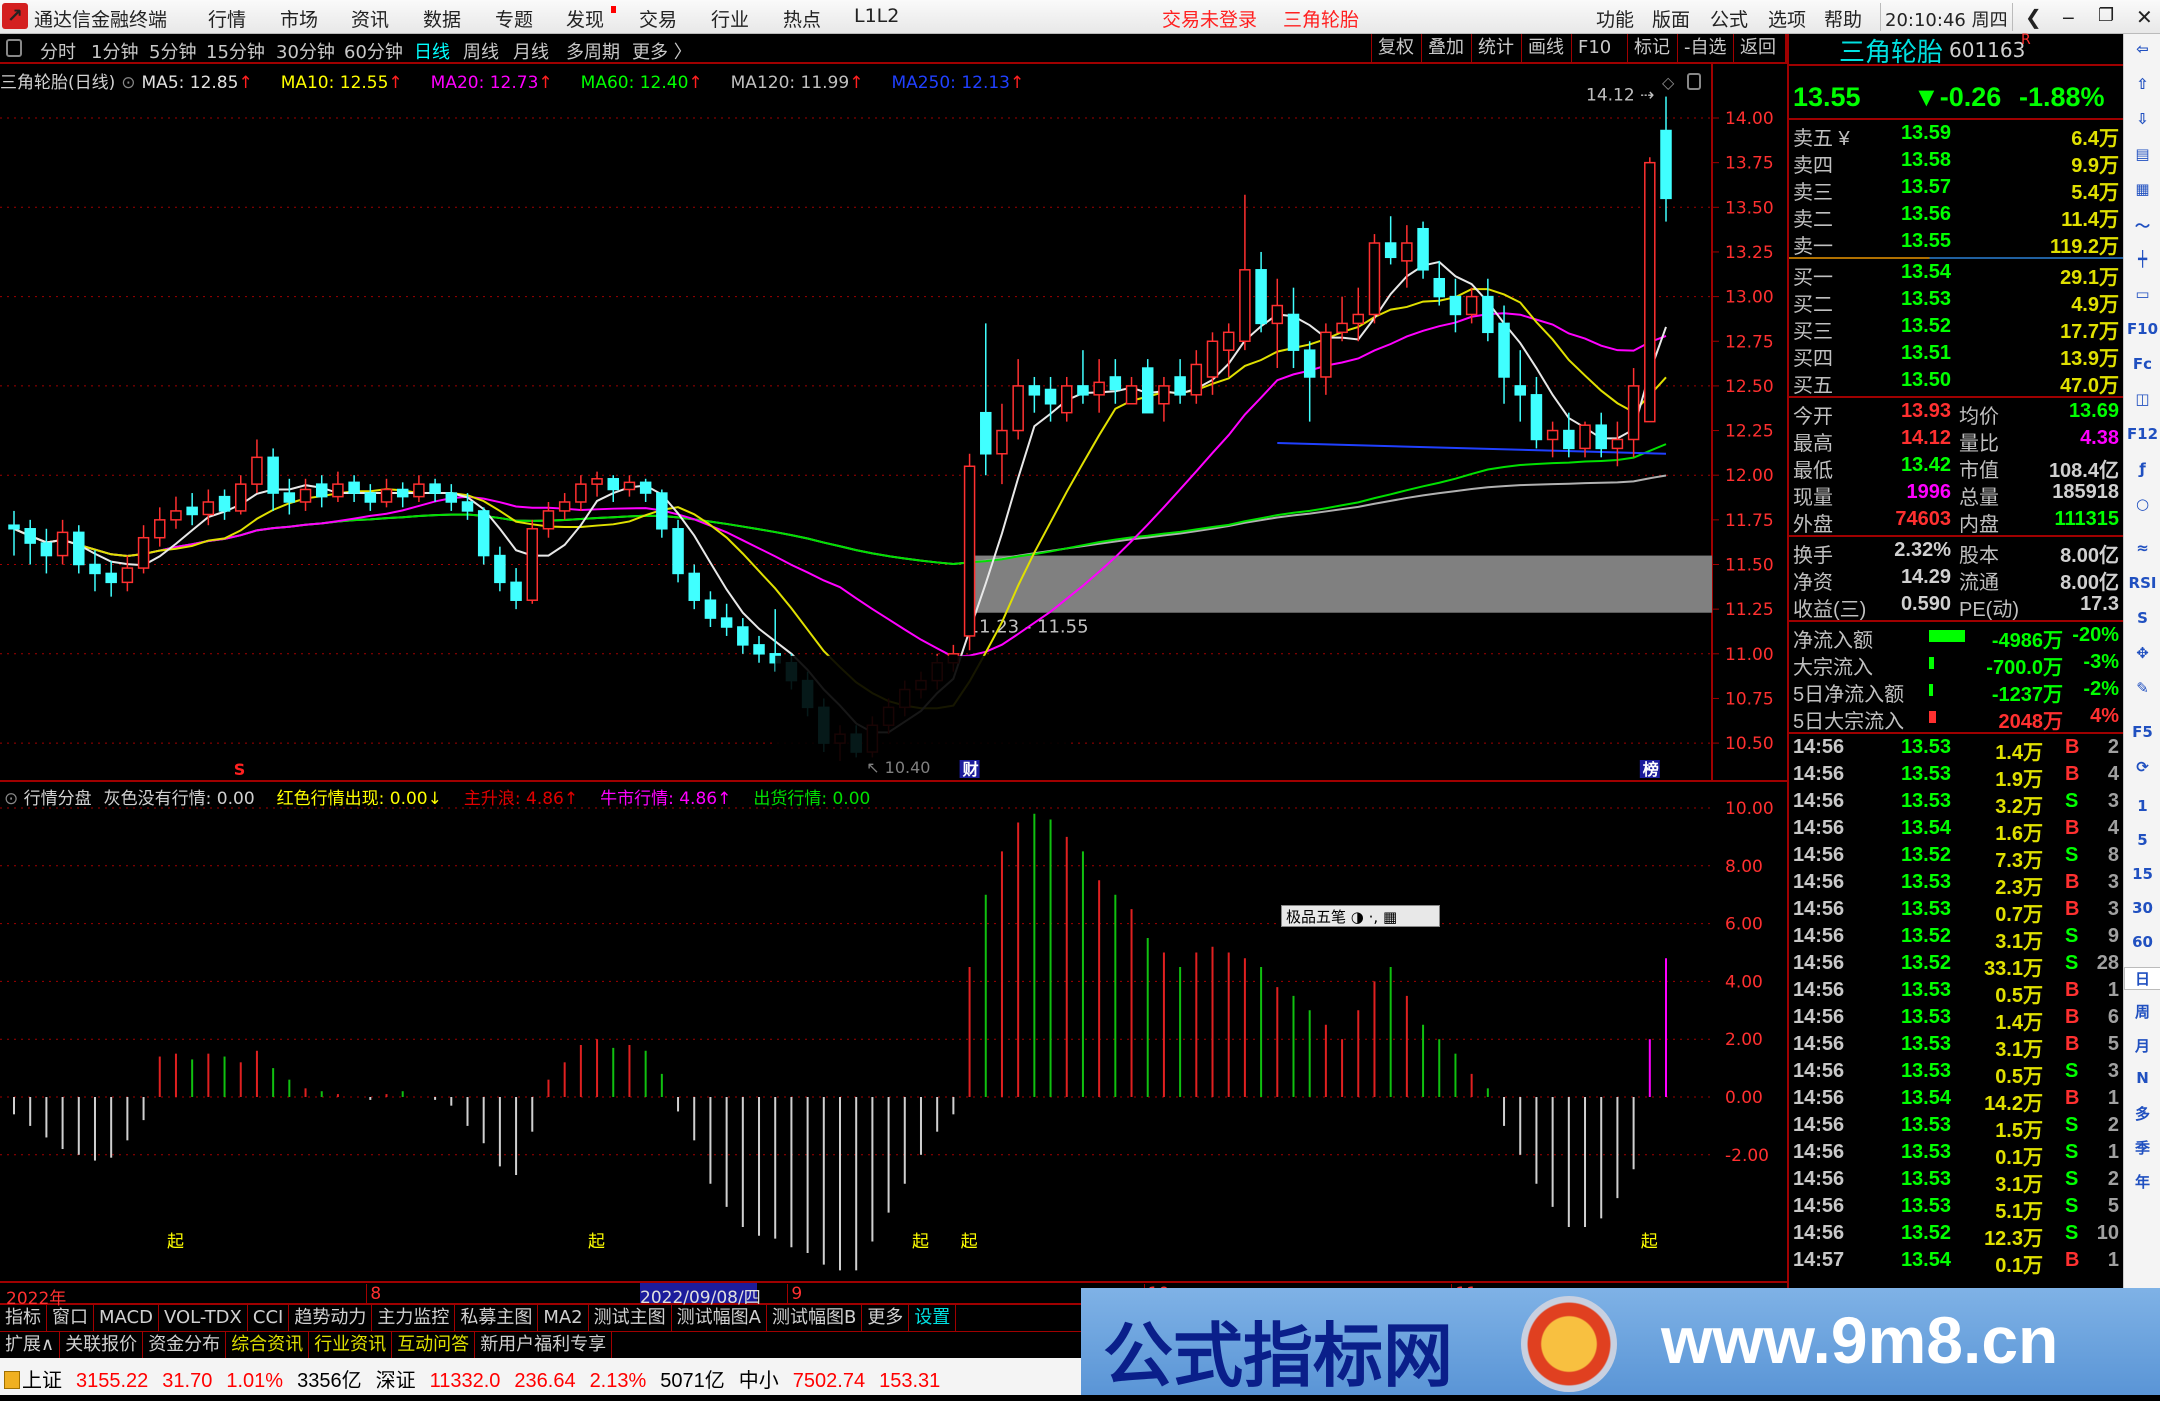 Image resolution: width=2160 pixels, height=1401 pixels. What do you see at coordinates (877, 16) in the screenshot?
I see `menu-9: L1L2` at bounding box center [877, 16].